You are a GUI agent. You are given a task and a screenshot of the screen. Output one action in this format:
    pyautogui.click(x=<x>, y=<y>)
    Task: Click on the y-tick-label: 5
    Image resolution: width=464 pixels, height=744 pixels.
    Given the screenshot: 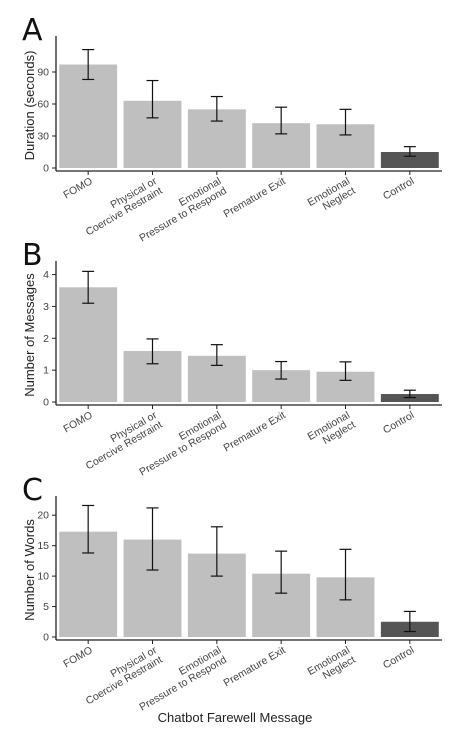 What is the action you would take?
    pyautogui.click(x=46, y=607)
    